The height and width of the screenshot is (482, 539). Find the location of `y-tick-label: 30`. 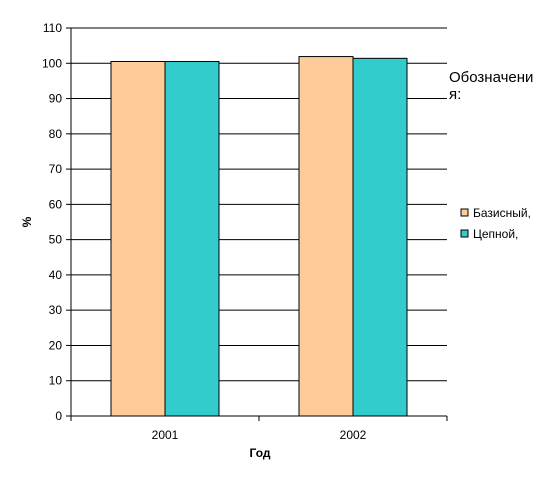

y-tick-label: 30 is located at coordinates (56, 310).